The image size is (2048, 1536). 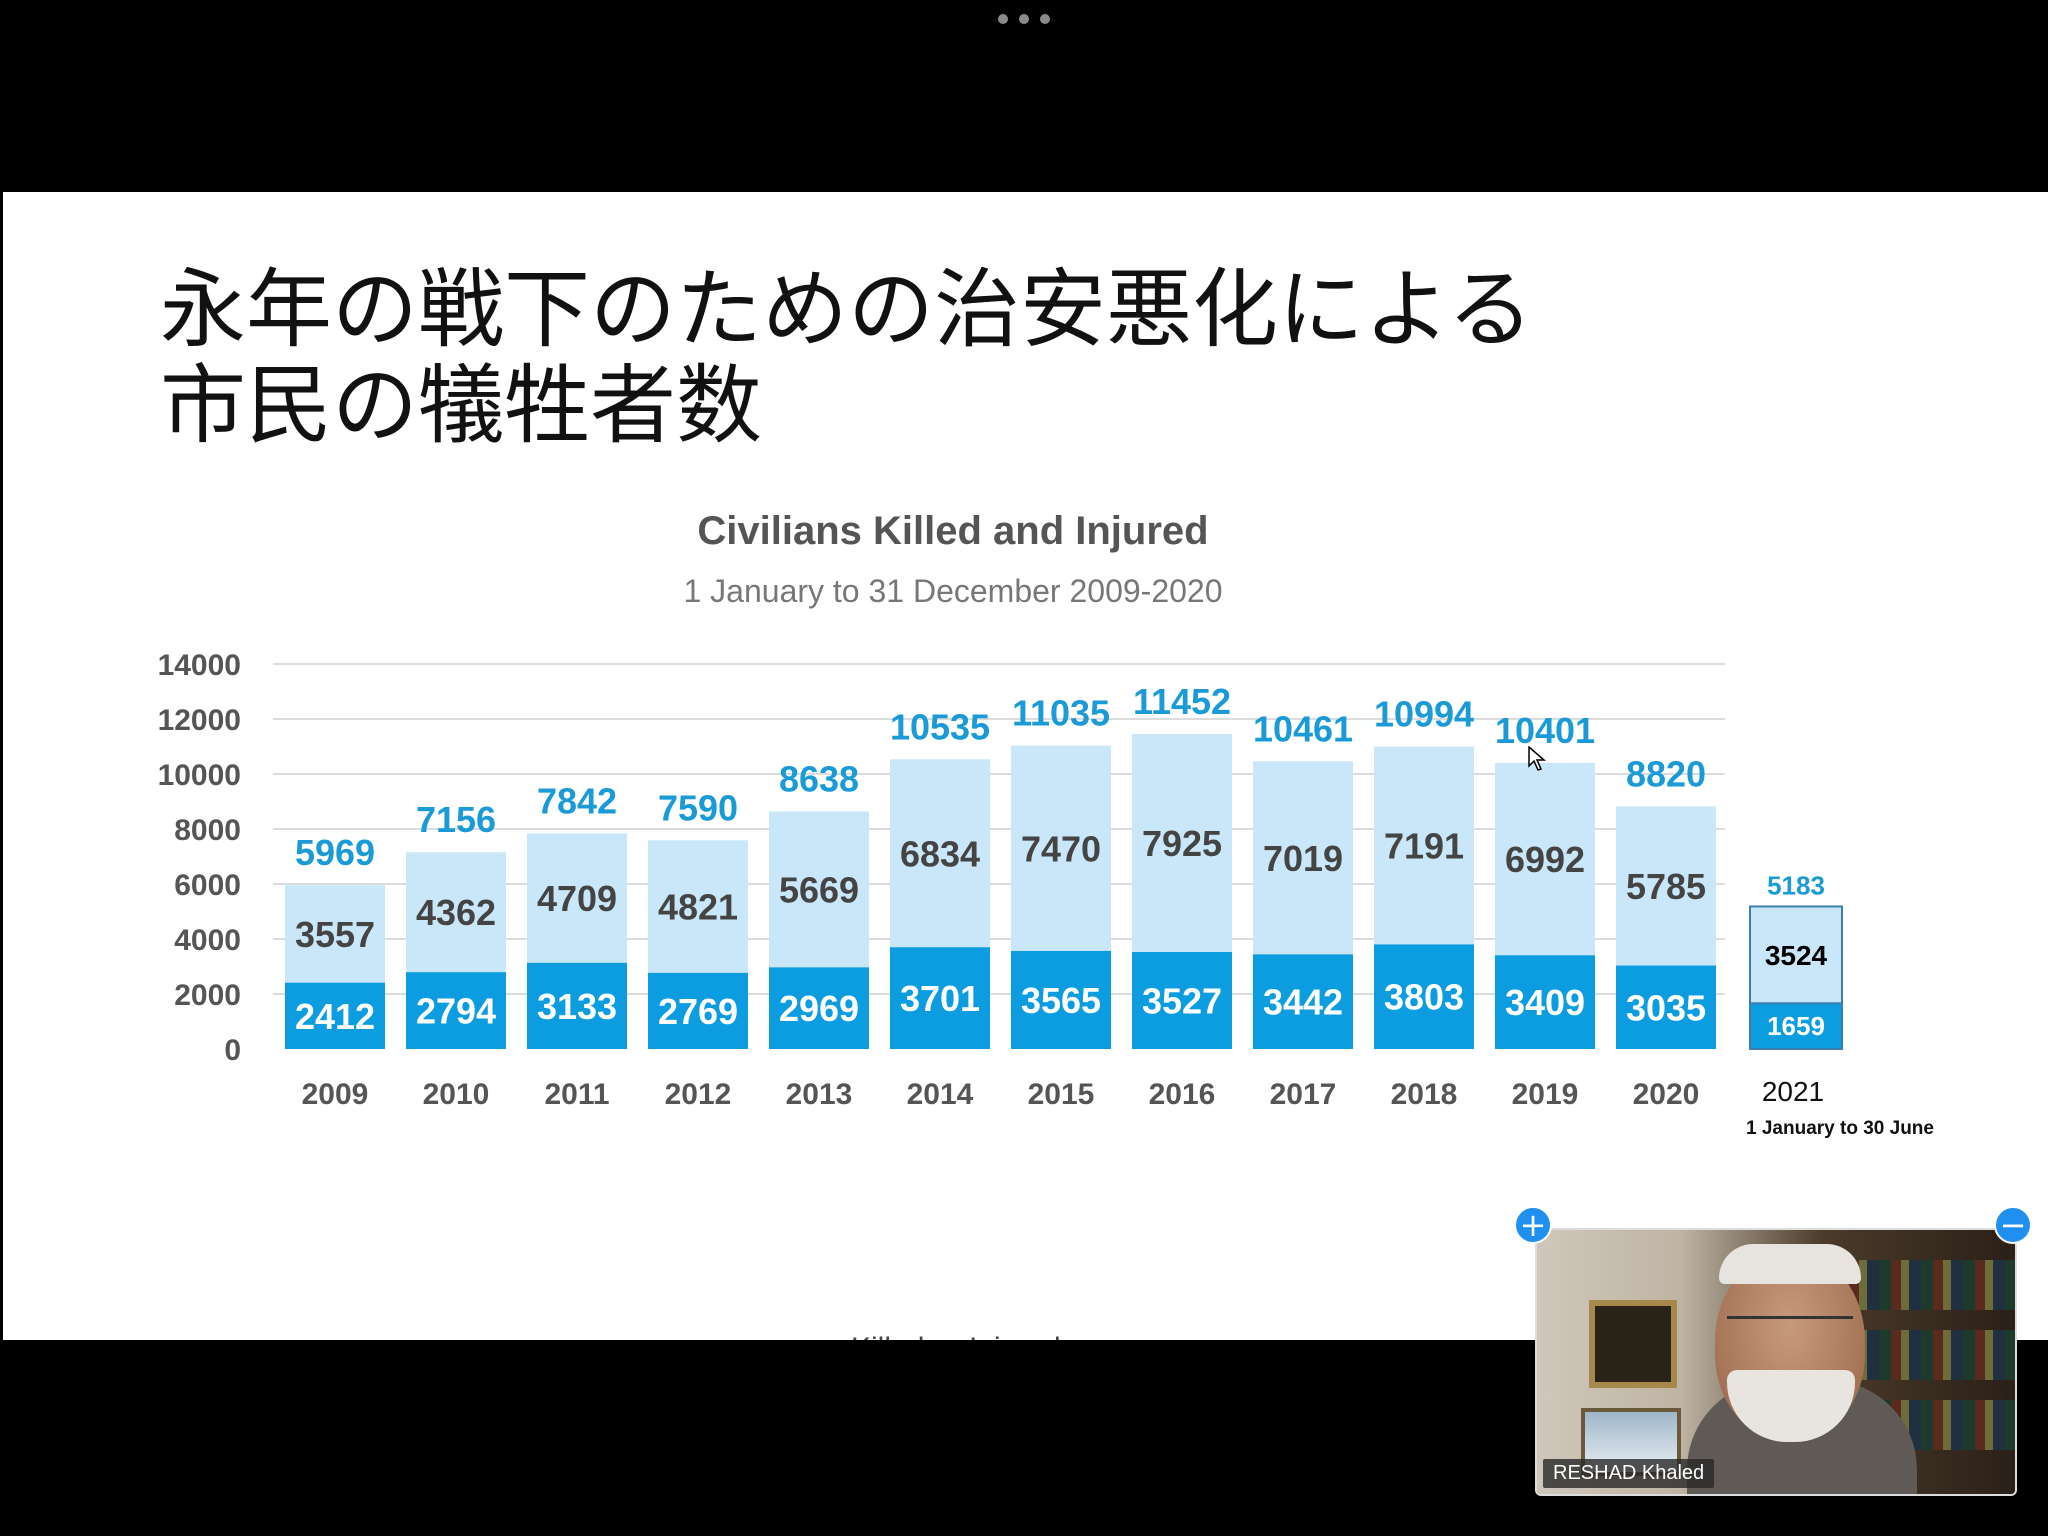 I want to click on label-killed-2019: 3409, so click(x=1545, y=1002).